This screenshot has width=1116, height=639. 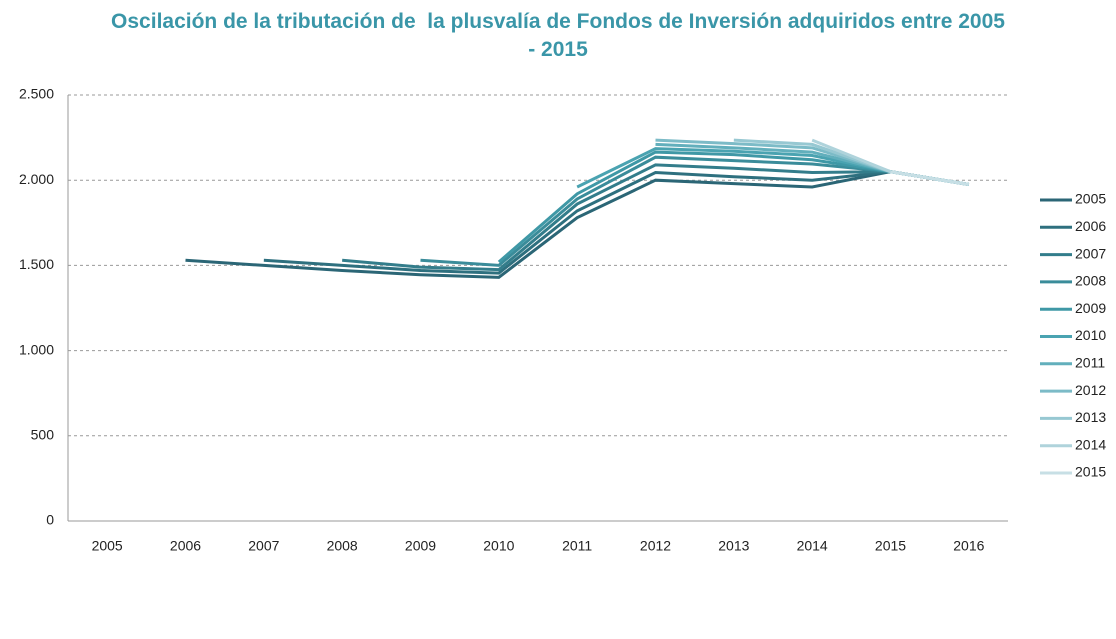 I want to click on legend-label: 2007, so click(x=1090, y=253).